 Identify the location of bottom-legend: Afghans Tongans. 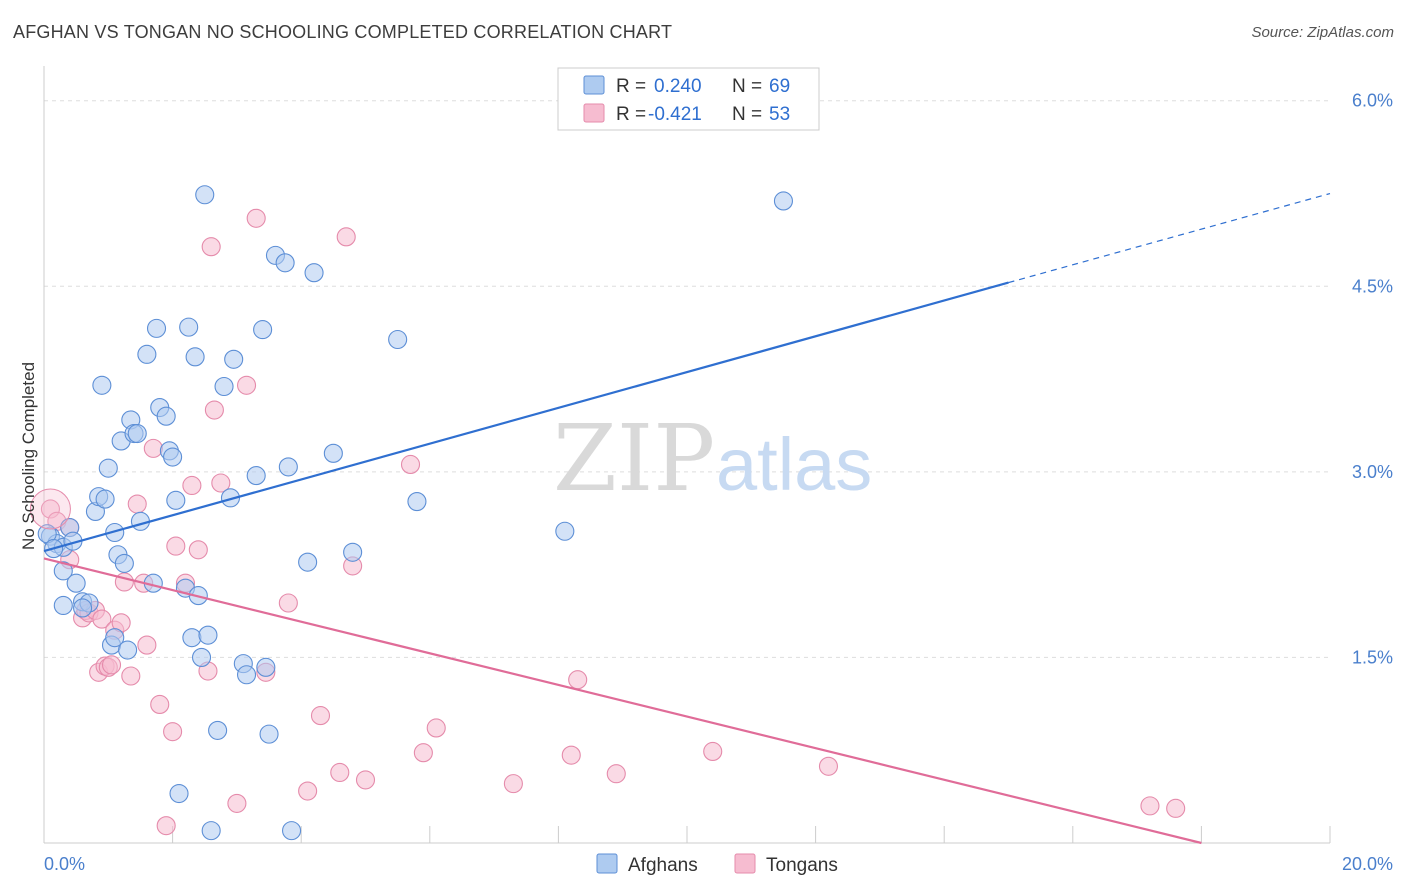
(717, 864).